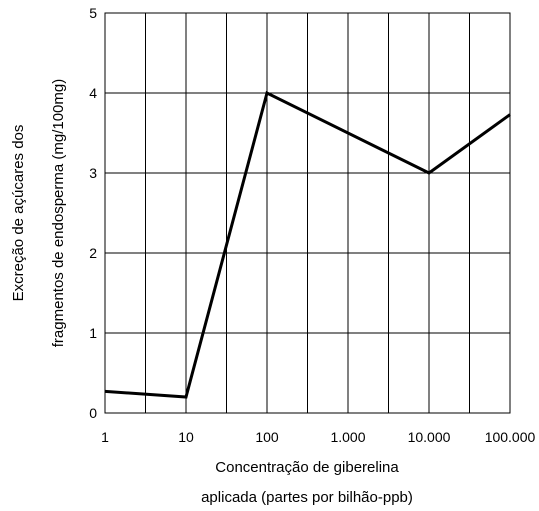  I want to click on y-axis-title-line2: fragmentos de endosperma (mg/100mg), so click(58, 213).